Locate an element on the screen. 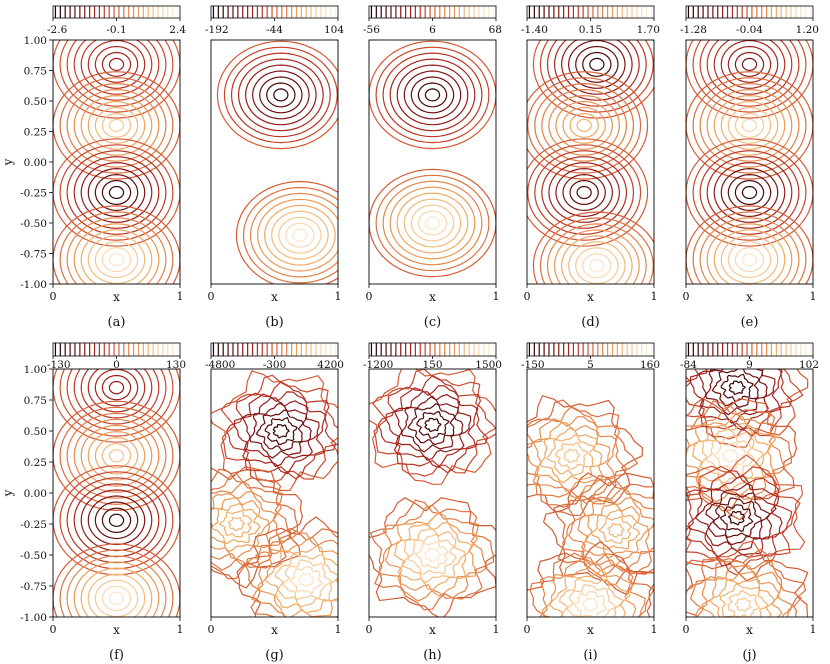  colorbar-tick-label: -56 is located at coordinates (371, 30).